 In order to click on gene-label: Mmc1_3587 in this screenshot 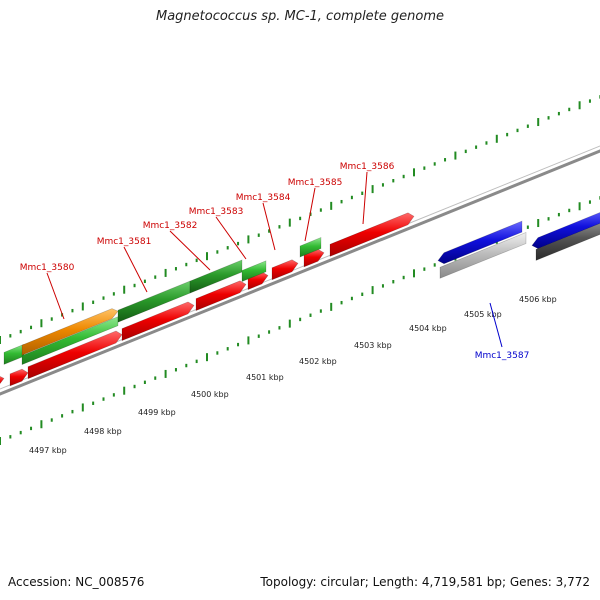, I will do `click(502, 356)`.